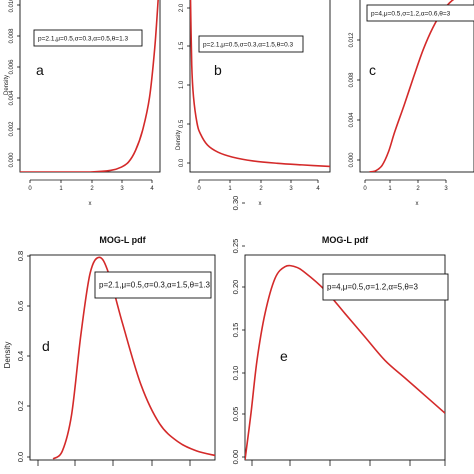  Describe the element at coordinates (235, 287) in the screenshot. I see `y-tick-label: 0.20` at that location.